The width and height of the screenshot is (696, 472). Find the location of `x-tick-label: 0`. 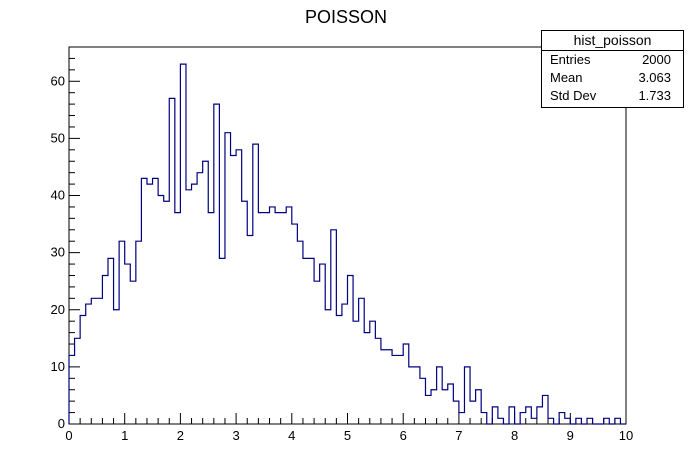

x-tick-label: 0 is located at coordinates (68, 435).